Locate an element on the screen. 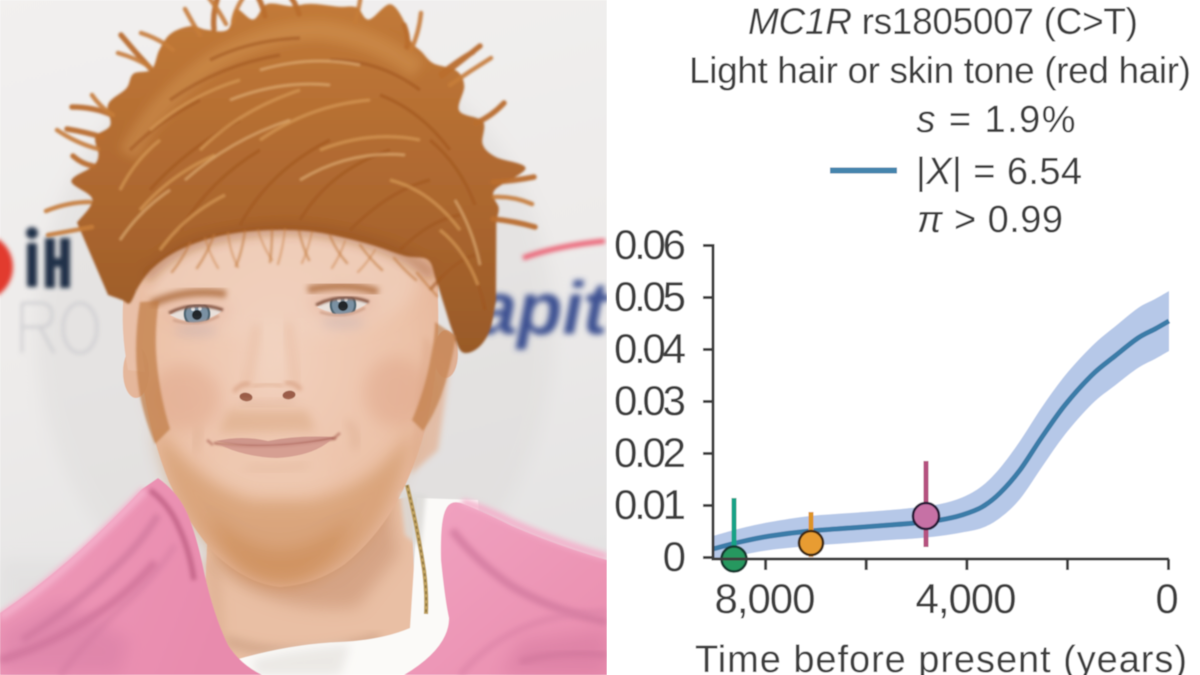  svg-text:Light hair or skin tone (red h: Light hair or skin tone (red hair) is located at coordinates (940, 70).